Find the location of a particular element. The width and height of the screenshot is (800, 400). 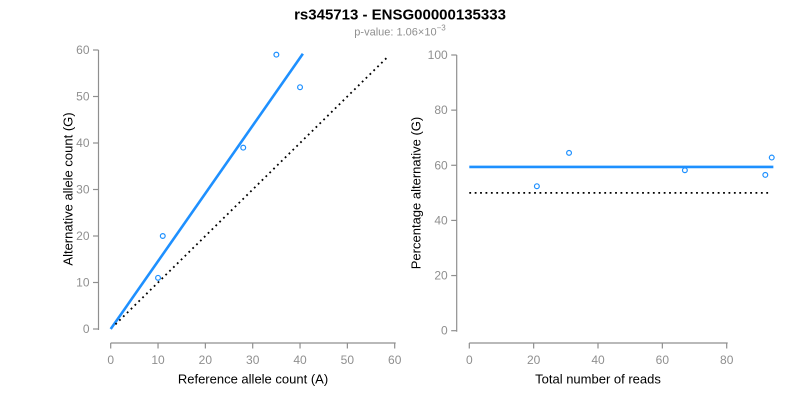

p-value-exponent: −3 is located at coordinates (441, 28).